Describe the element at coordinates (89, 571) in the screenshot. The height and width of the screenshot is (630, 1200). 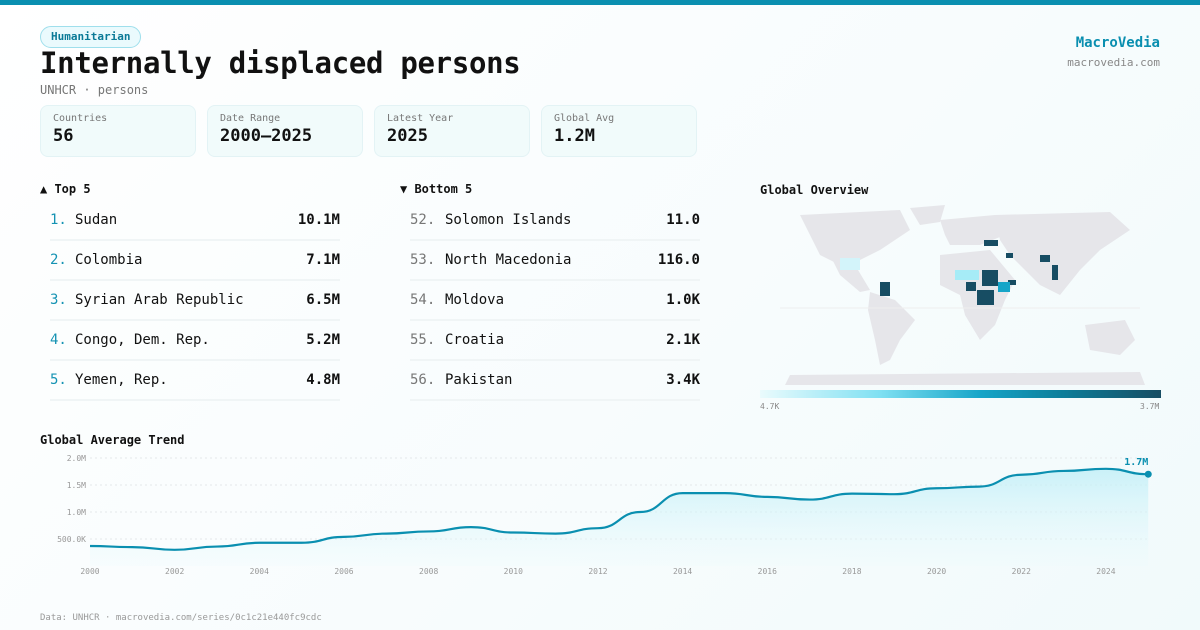
I see `x-tick-label: 2000` at that location.